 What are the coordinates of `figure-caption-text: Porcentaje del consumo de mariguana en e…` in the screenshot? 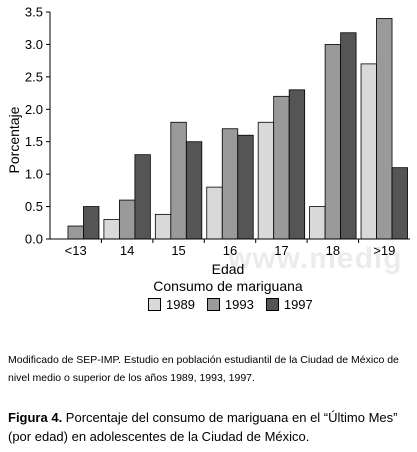 It's located at (203, 427).